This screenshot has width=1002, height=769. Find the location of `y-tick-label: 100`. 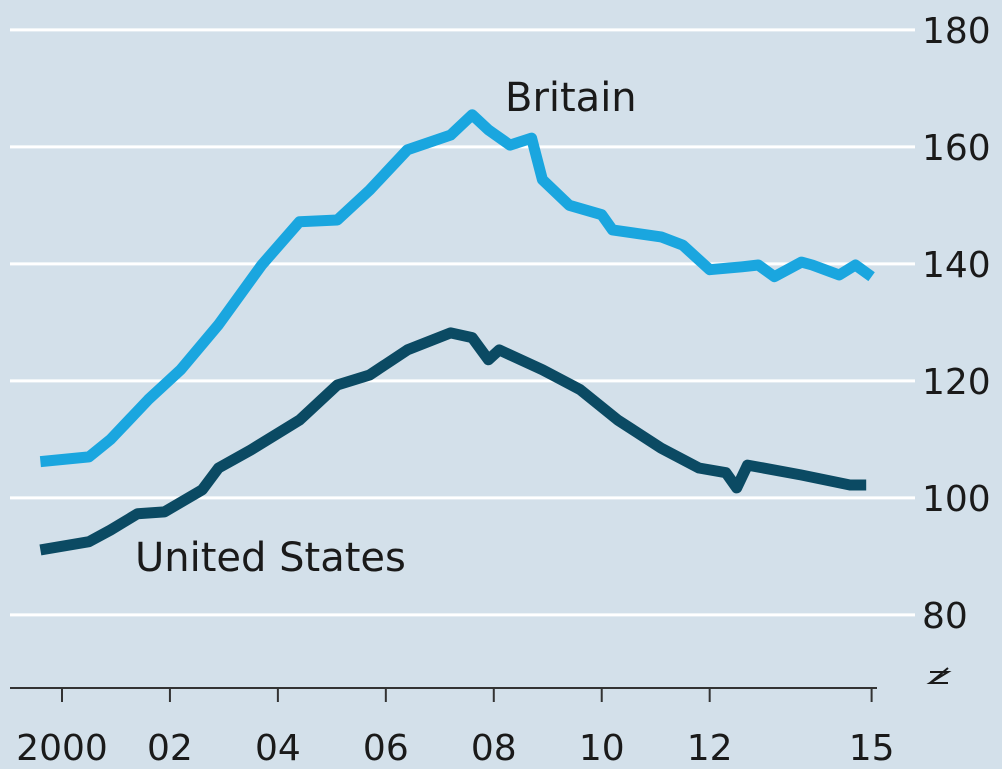

y-tick-label: 100 is located at coordinates (956, 499).